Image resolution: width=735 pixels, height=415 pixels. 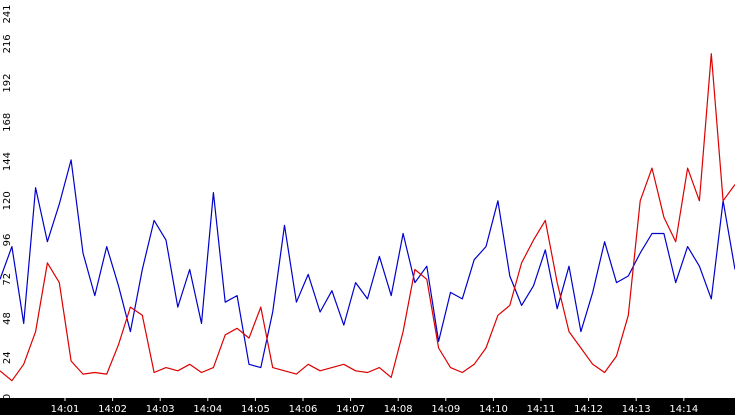 I want to click on x-tick-label: 14:09, so click(x=445, y=409).